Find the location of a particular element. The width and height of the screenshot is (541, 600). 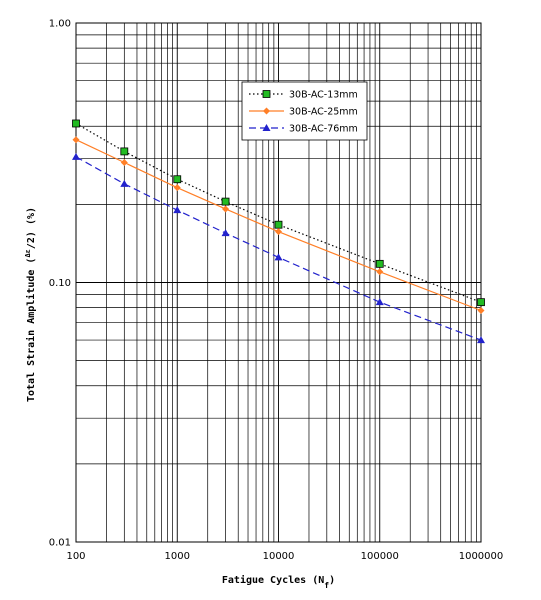

x-tick-label: 100000 is located at coordinates (380, 556).